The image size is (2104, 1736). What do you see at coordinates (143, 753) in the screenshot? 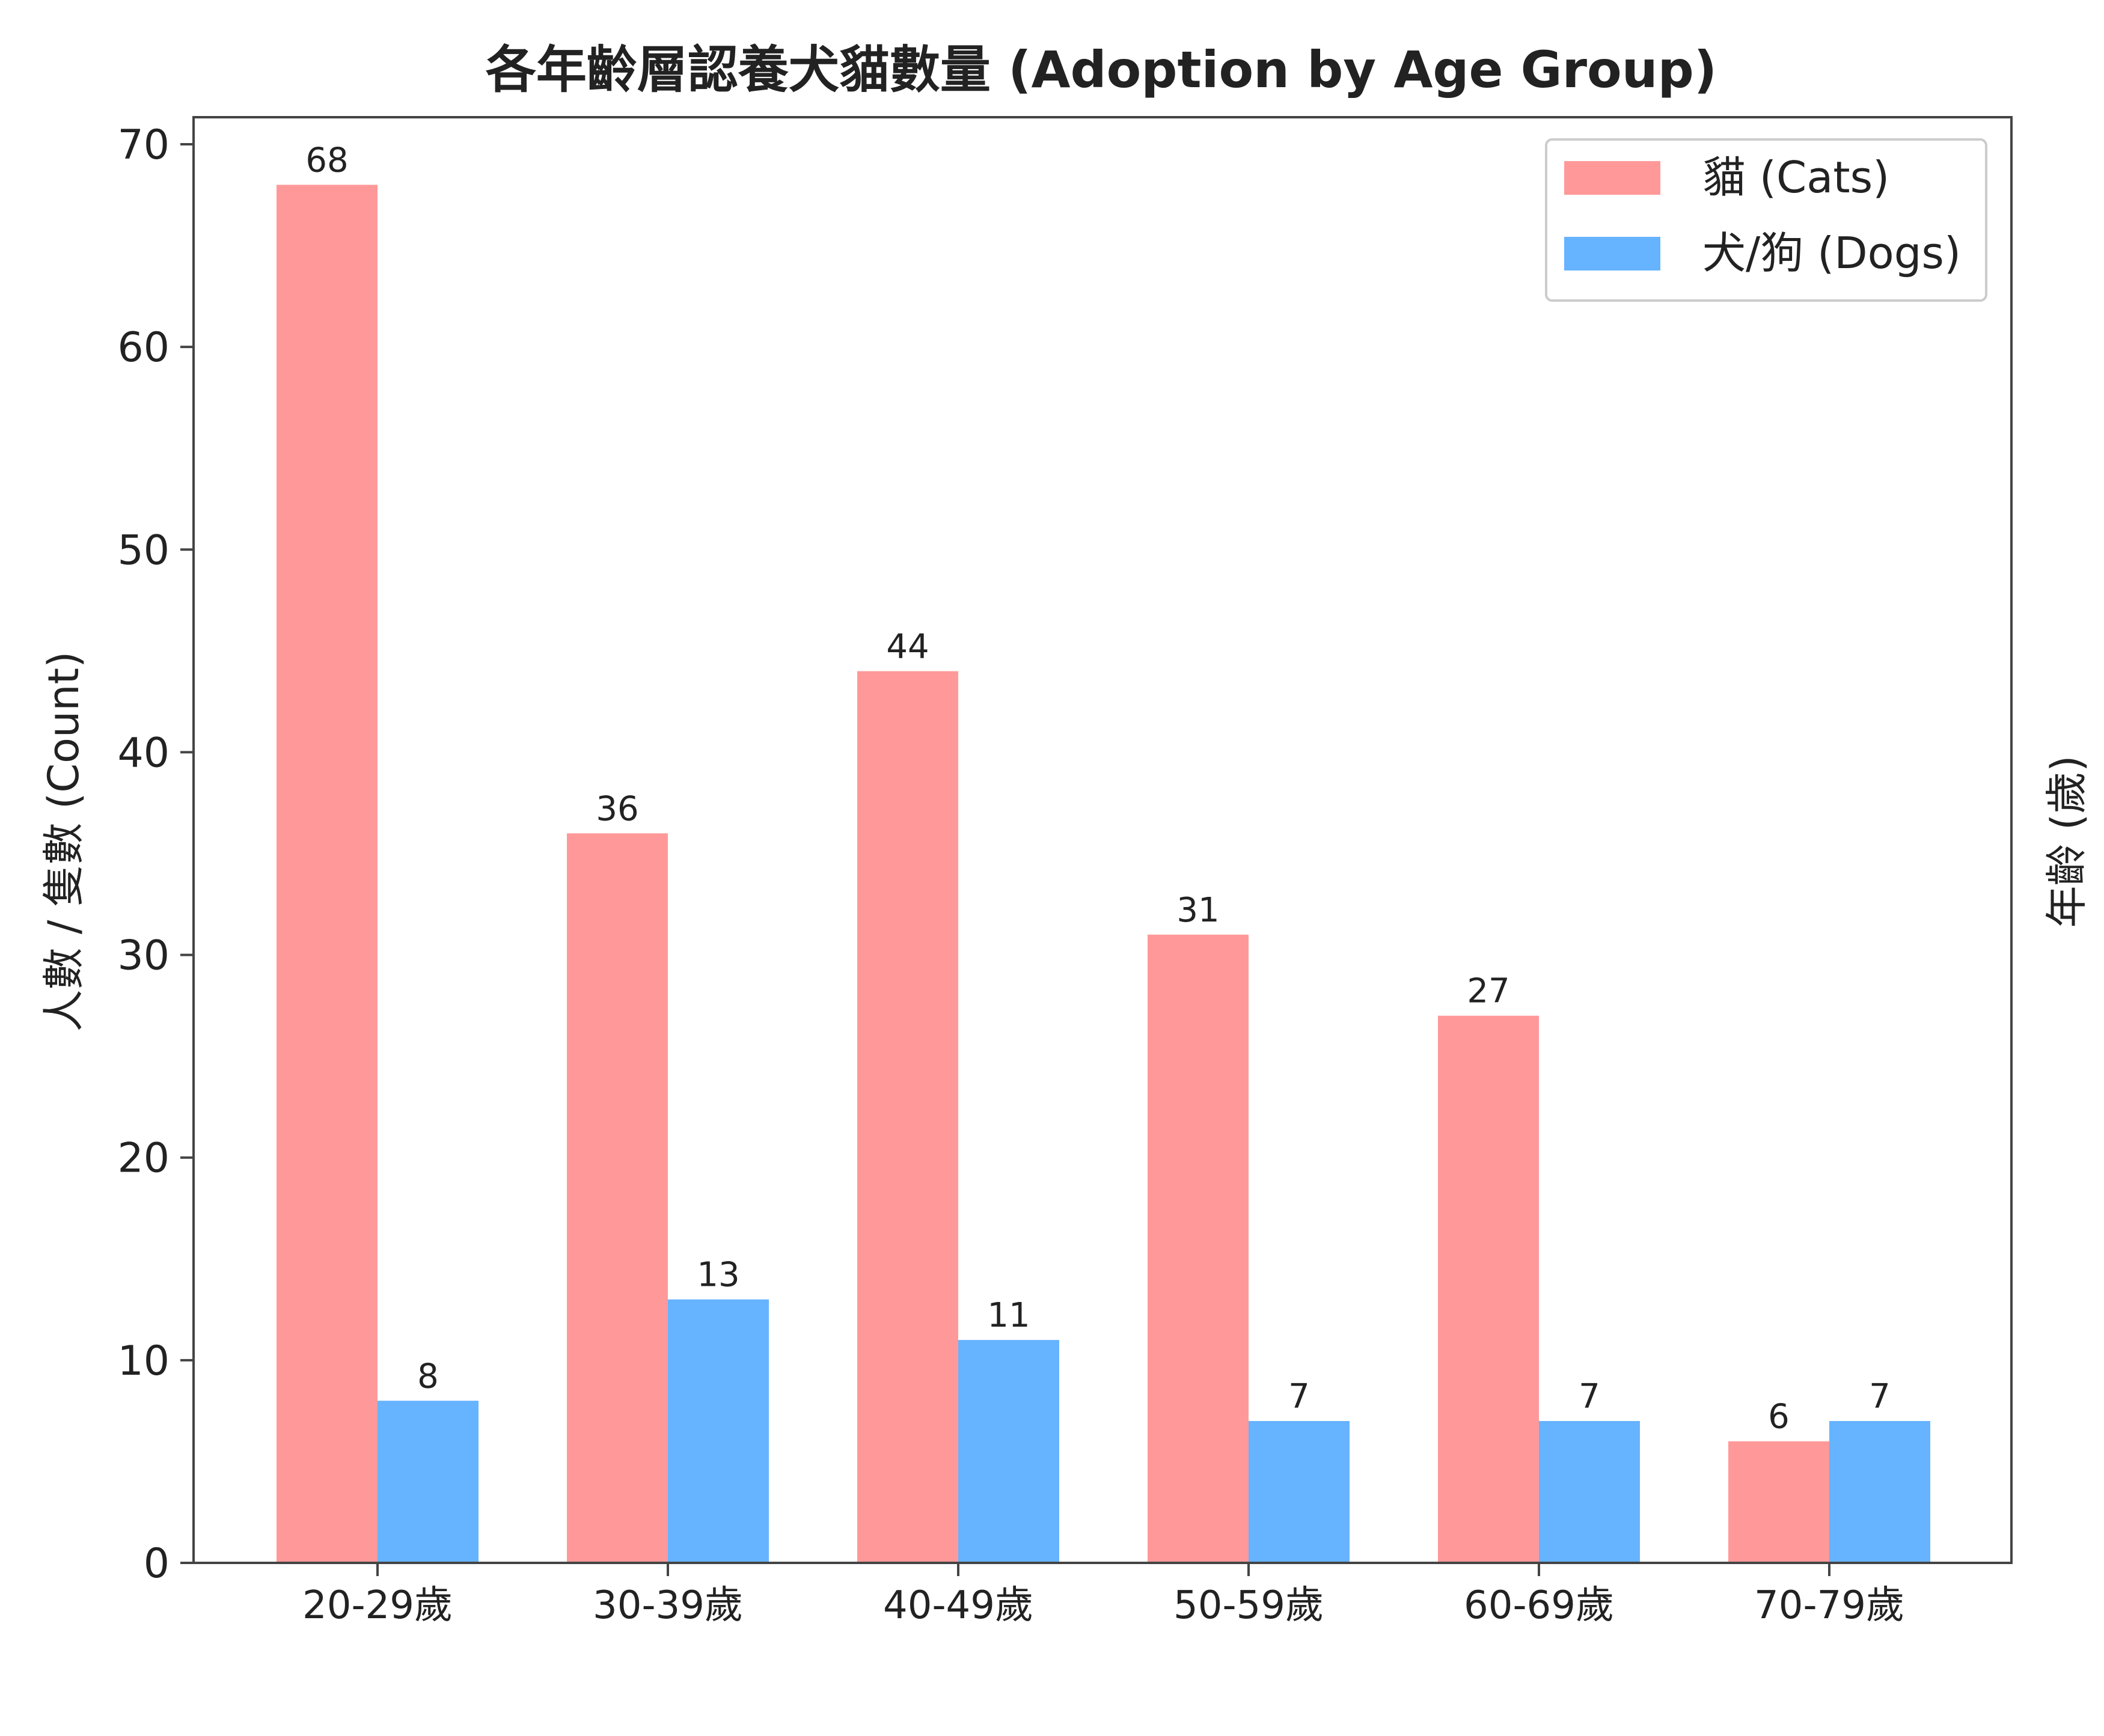
I see `y-tick-label-40: 40` at bounding box center [143, 753].